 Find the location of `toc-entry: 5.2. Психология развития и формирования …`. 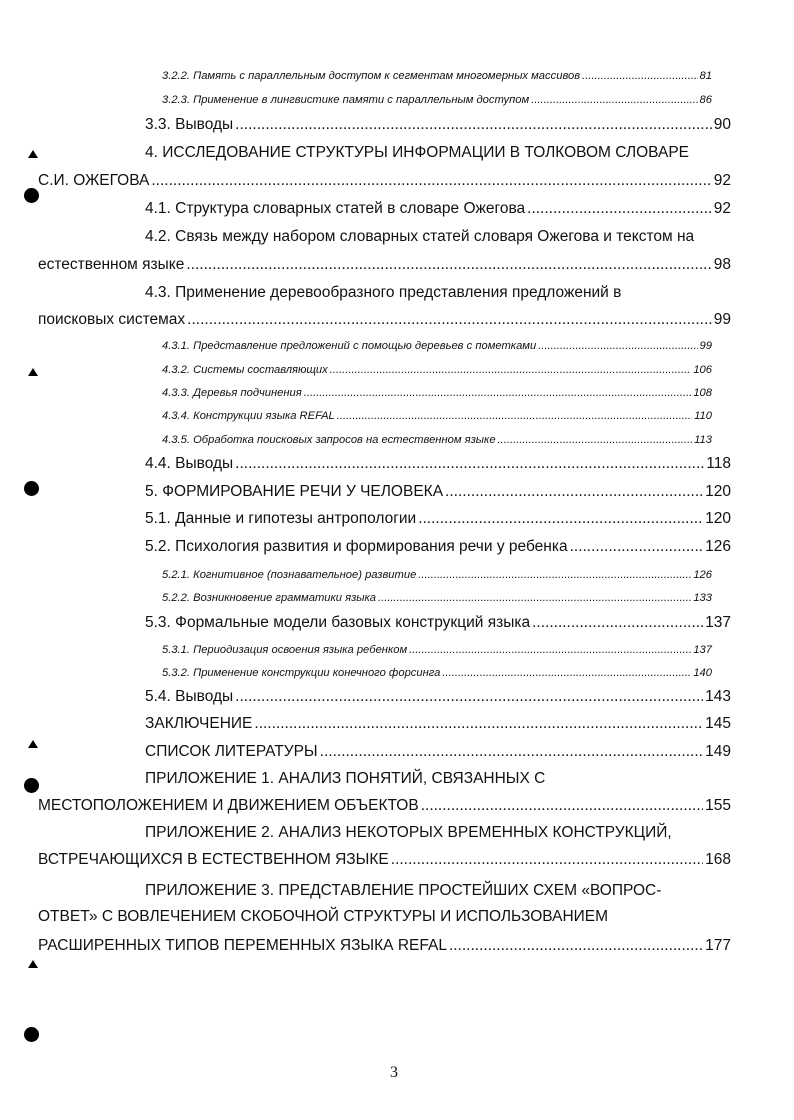

toc-entry: 5.2. Психология развития и формирования … is located at coordinates (438, 547).